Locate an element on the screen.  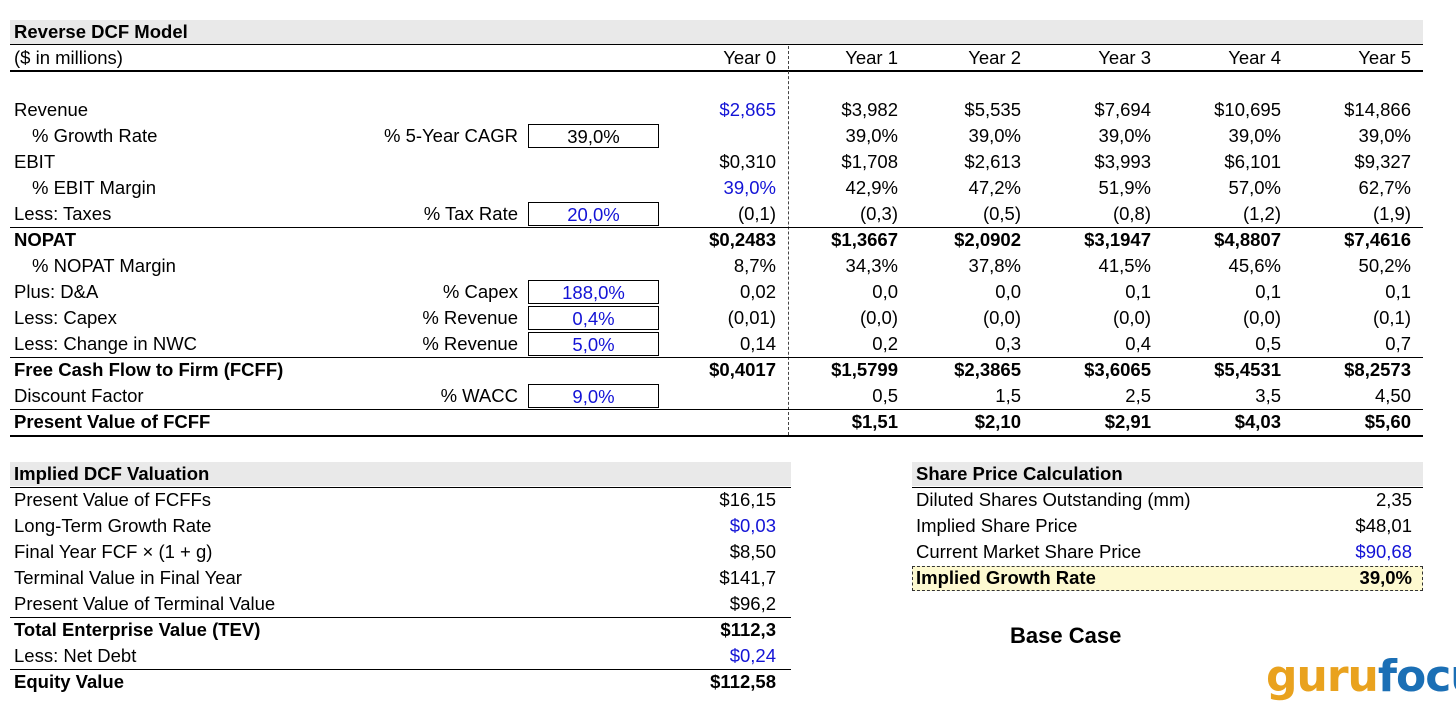
share-value: $90,68 is located at coordinates (1383, 551).